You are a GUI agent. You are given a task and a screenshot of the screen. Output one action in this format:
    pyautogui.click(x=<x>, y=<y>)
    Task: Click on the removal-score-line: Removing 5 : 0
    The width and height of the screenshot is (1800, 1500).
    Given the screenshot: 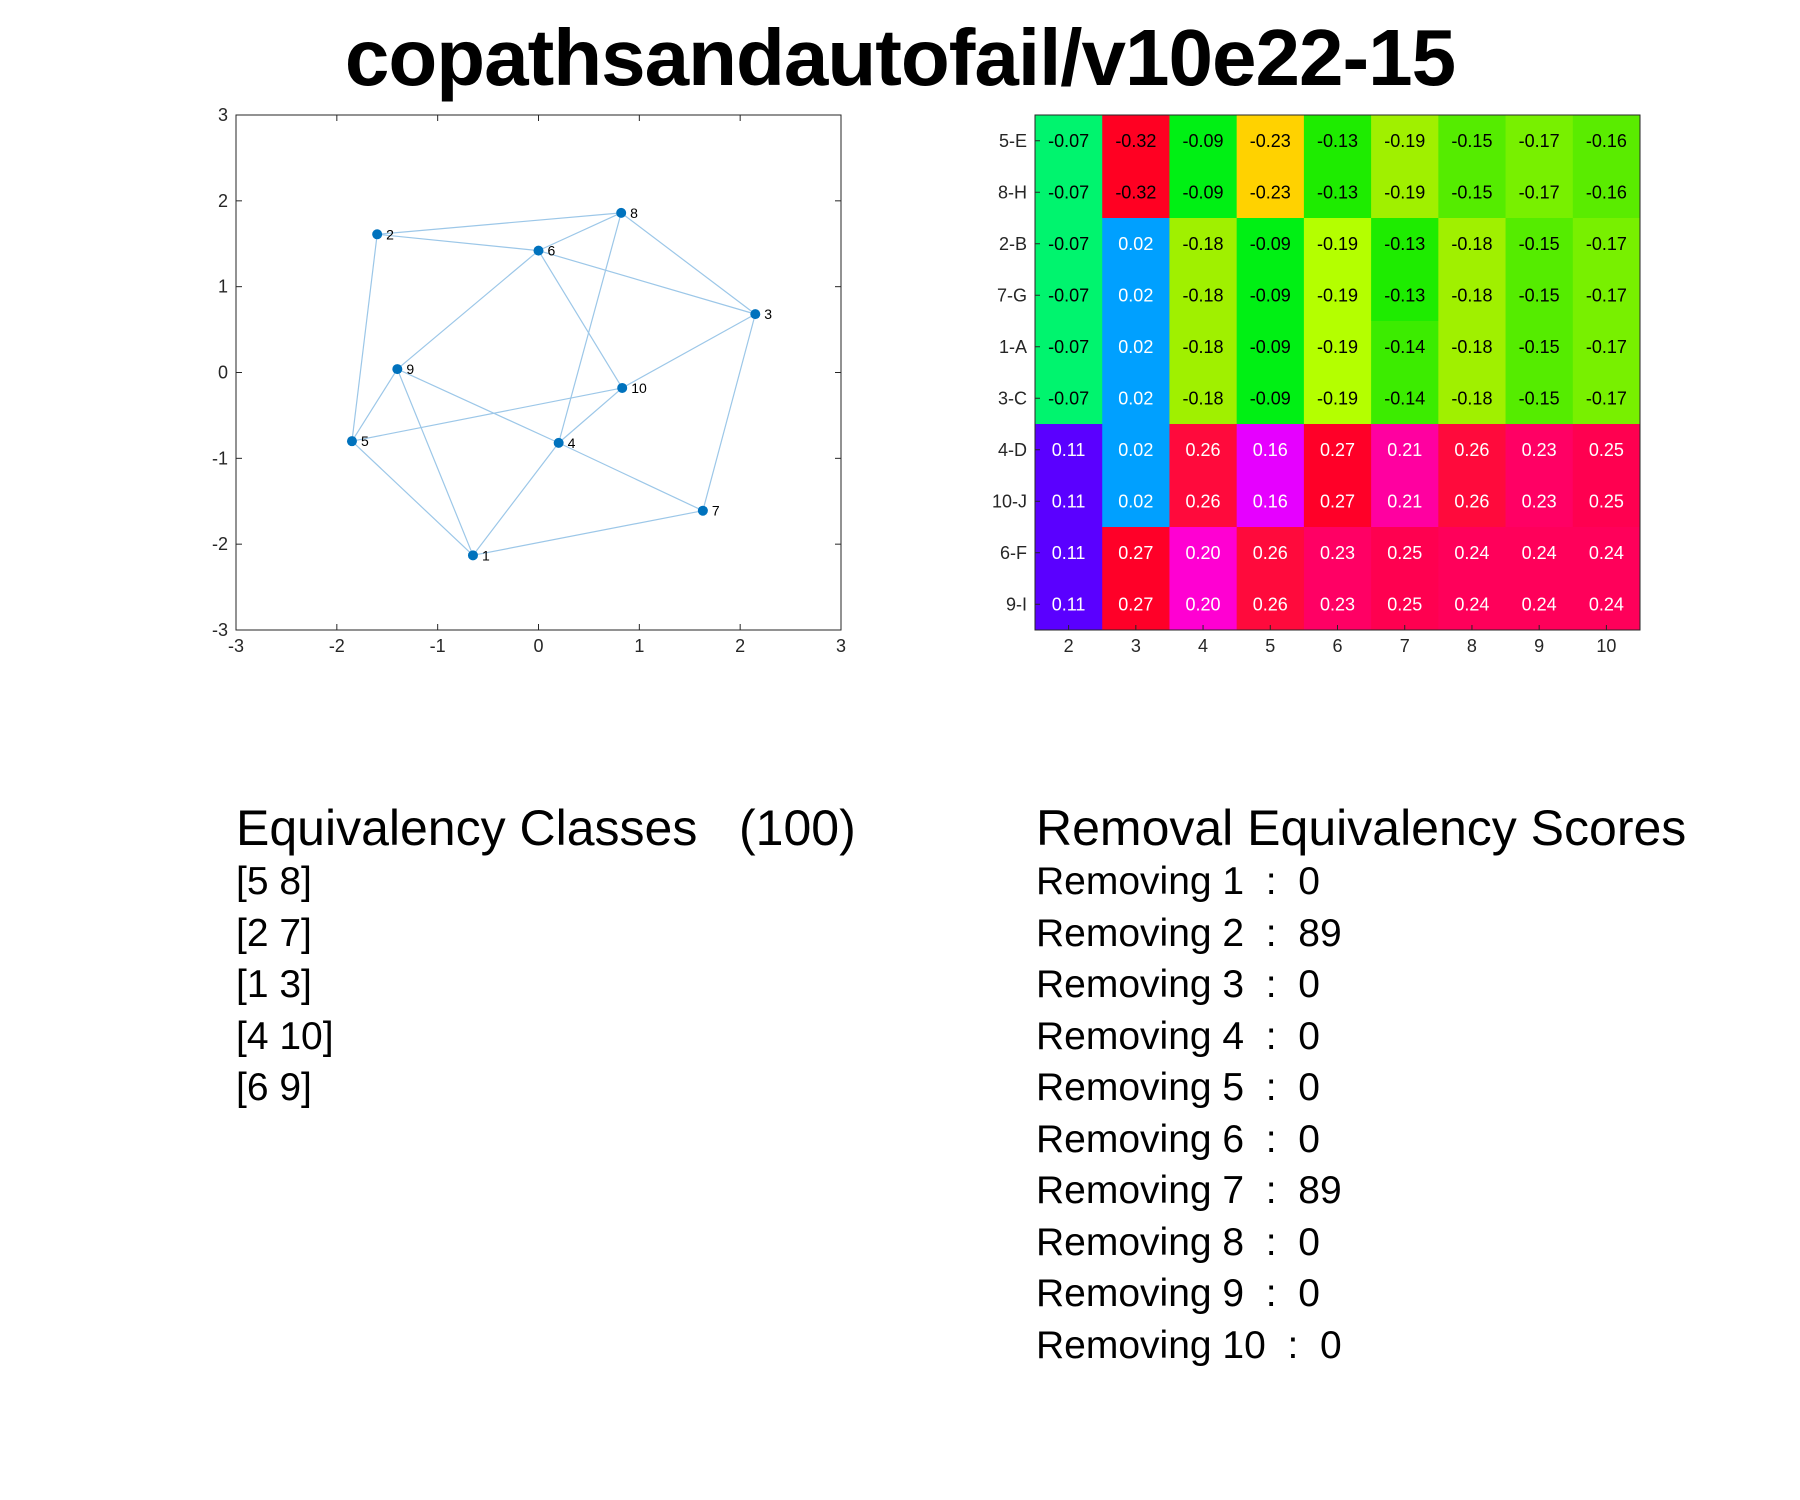 What is the action you would take?
    pyautogui.click(x=1178, y=1087)
    